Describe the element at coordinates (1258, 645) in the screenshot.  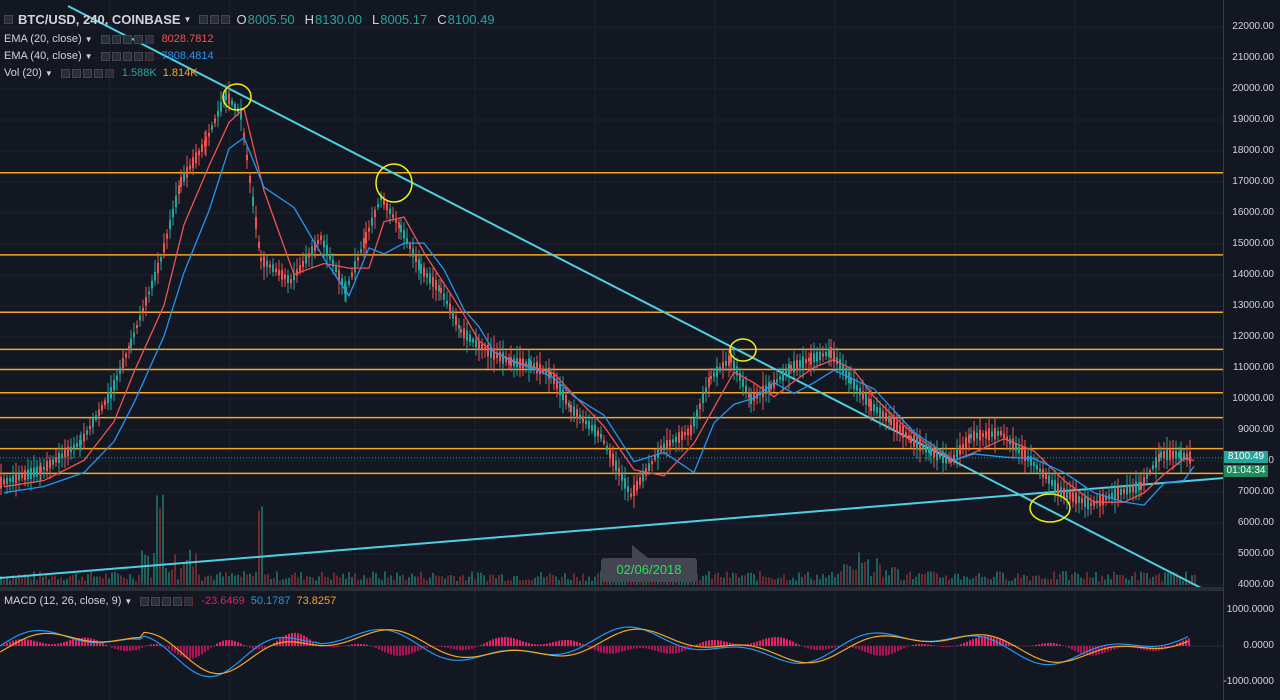
I see `macd-tick-label: 0.0000` at that location.